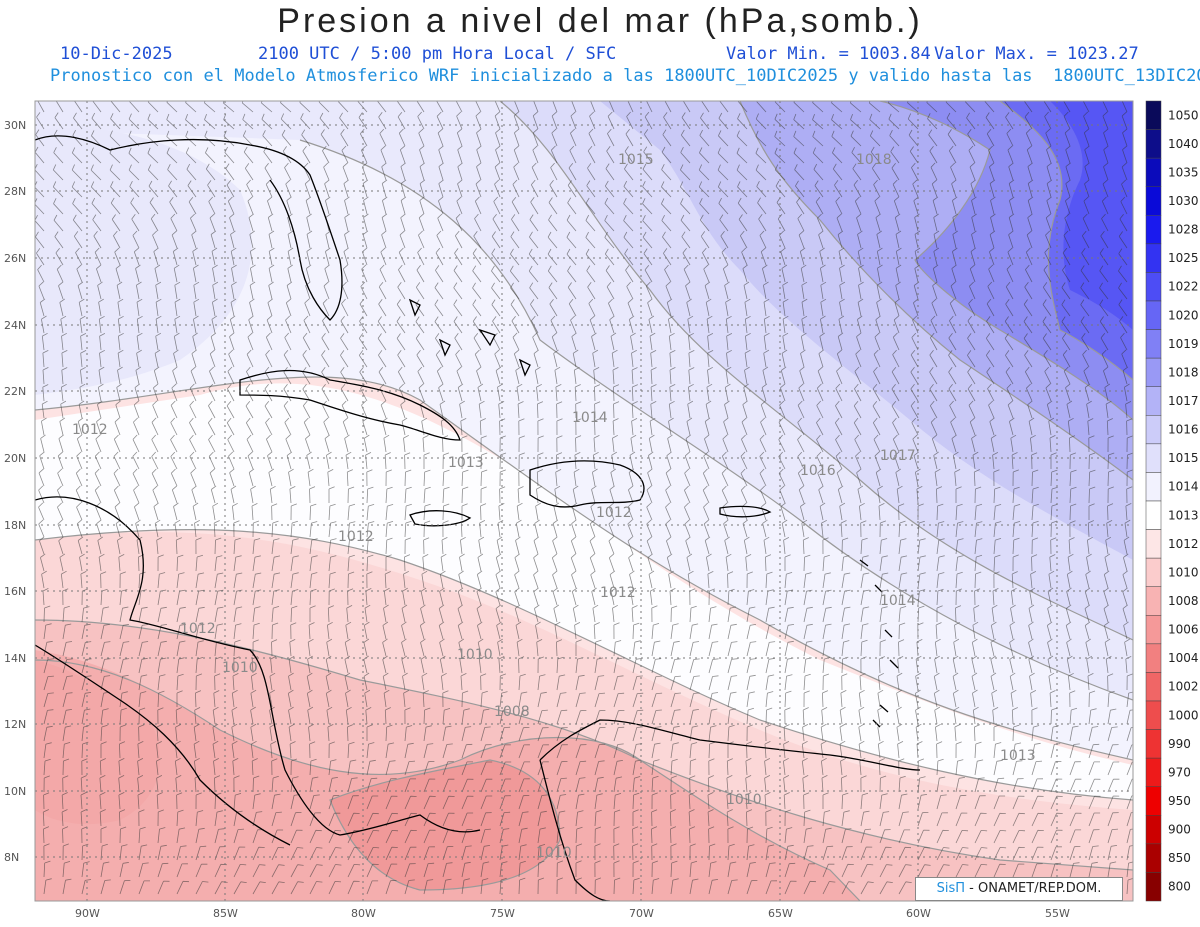 This screenshot has width=1200, height=927. Describe the element at coordinates (1183, 287) in the screenshot. I see `legend-label: 1022` at that location.